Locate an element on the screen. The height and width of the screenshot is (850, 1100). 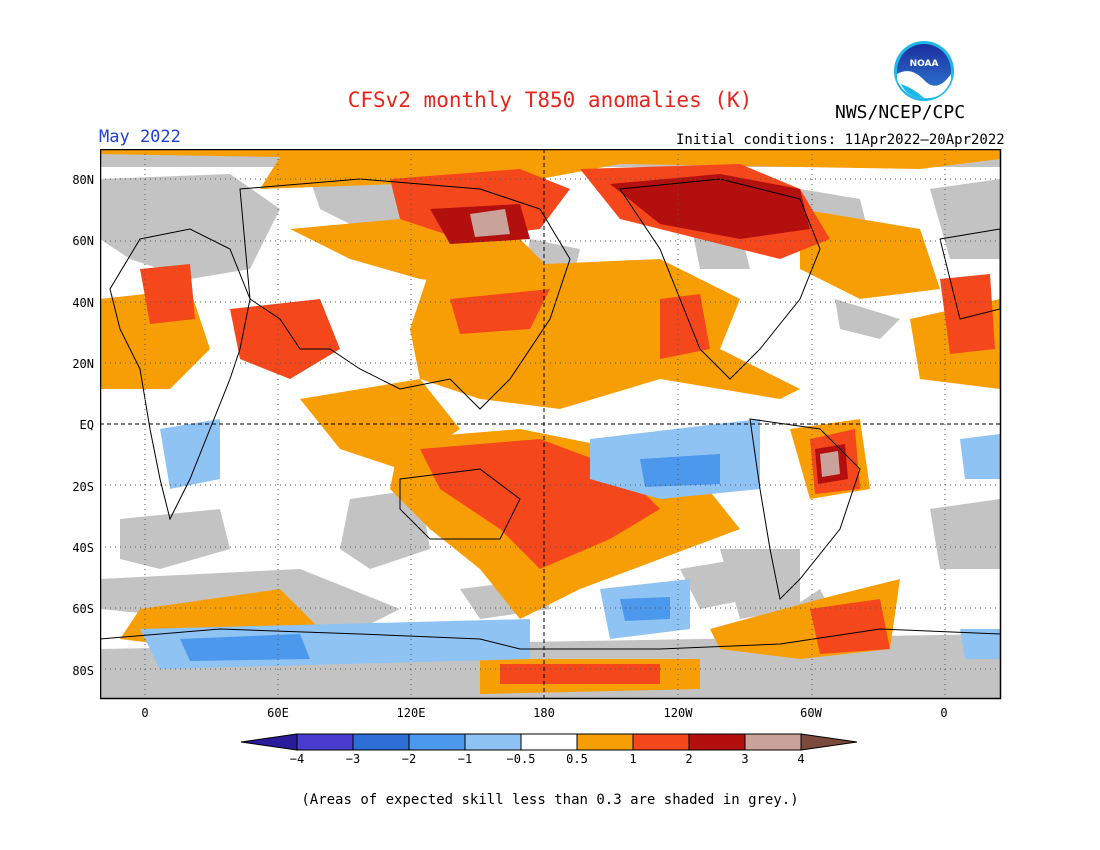
colorbar-label: −1 is located at coordinates (465, 759).